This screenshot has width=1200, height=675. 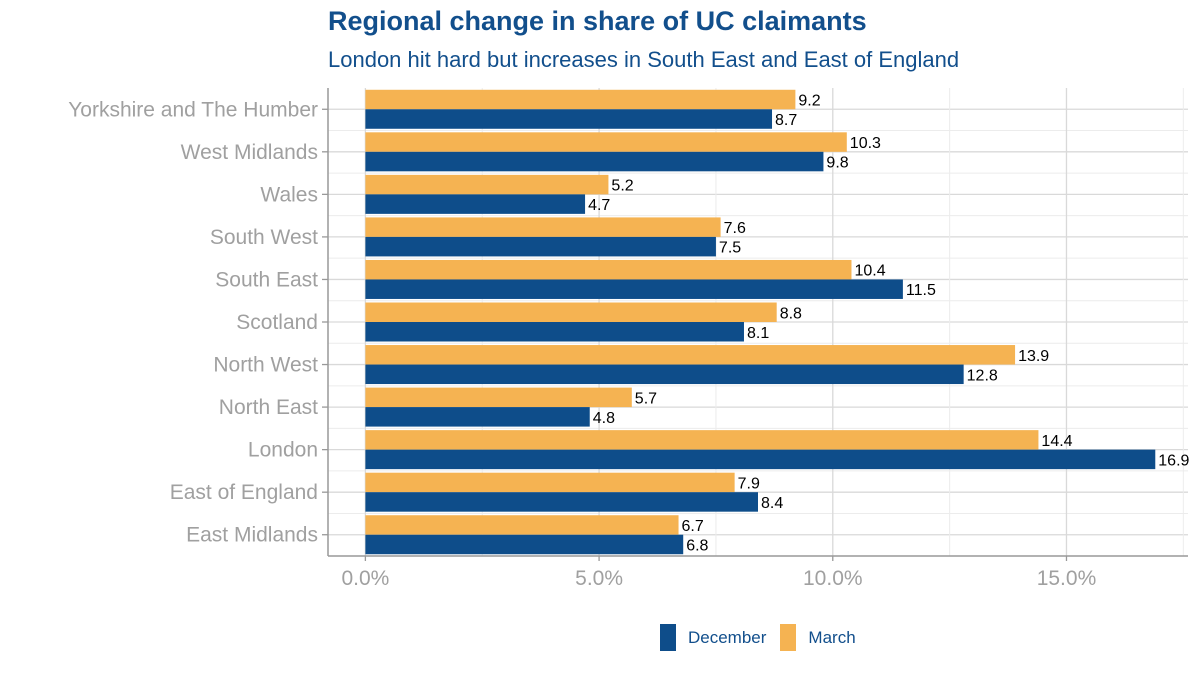 What do you see at coordinates (865, 143) in the screenshot?
I see `data-label: 10.3` at bounding box center [865, 143].